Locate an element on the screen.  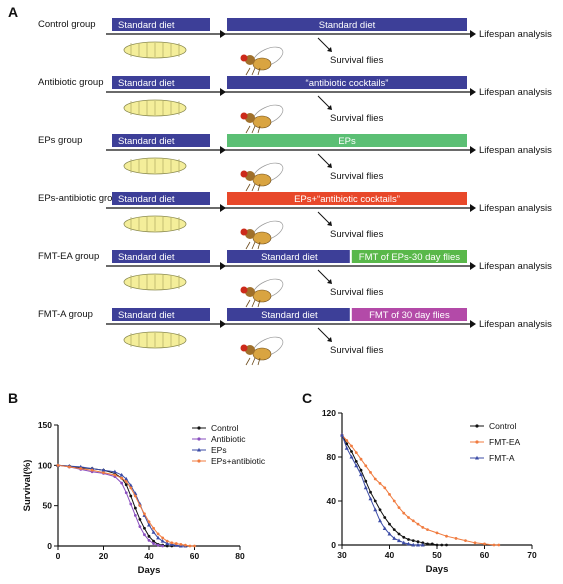
y-tick-label: 100 is located at coordinates (45, 465).